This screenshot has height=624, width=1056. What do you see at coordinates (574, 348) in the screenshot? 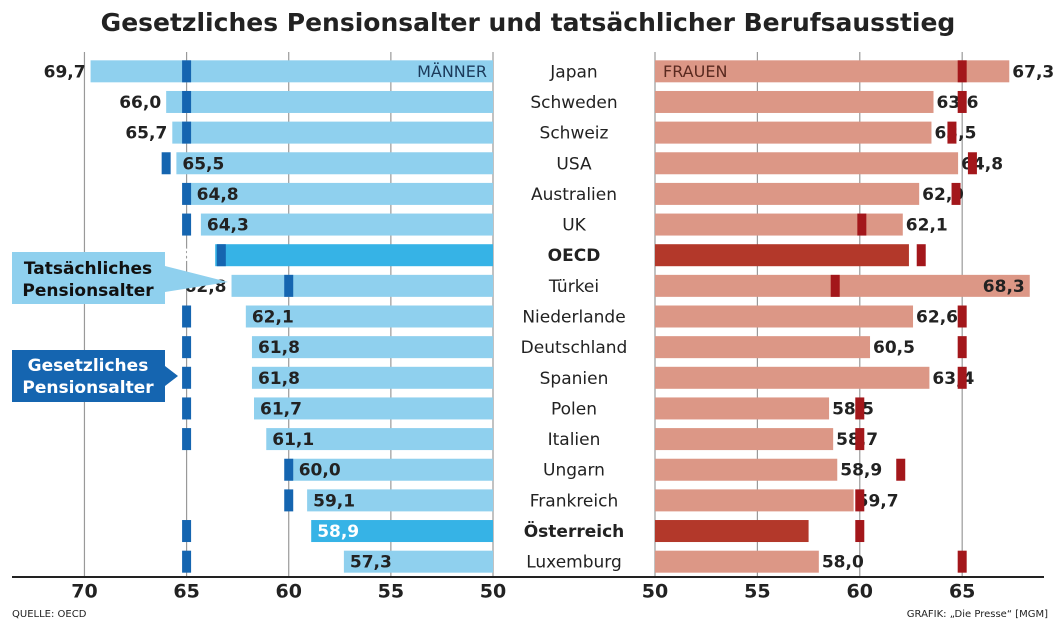
I see `category-label: Deutschland` at bounding box center [574, 348].